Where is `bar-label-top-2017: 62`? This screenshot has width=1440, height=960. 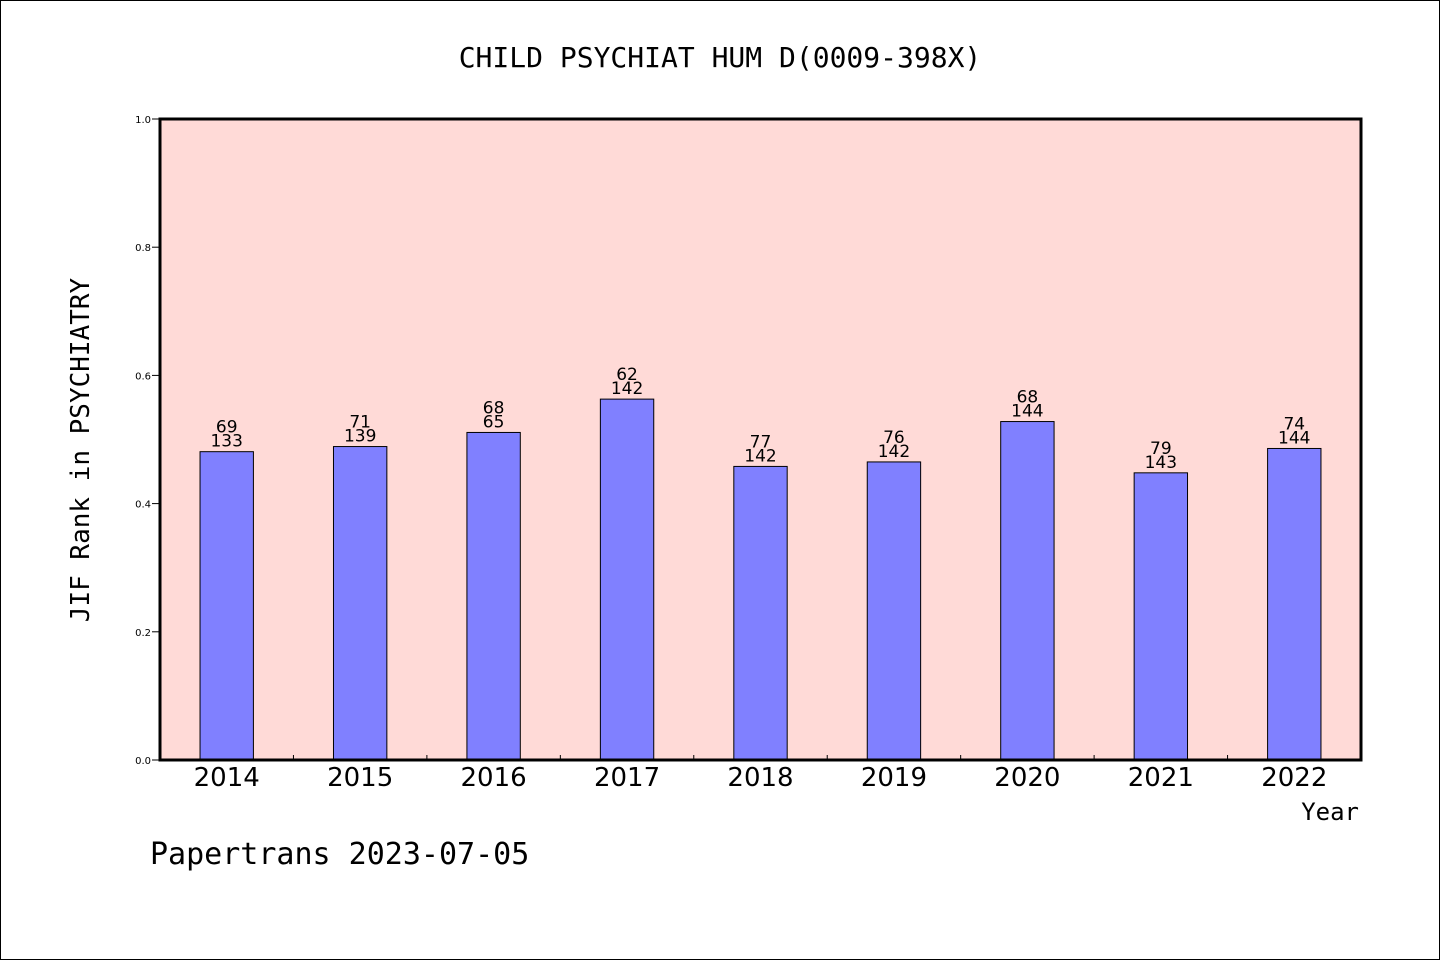 bar-label-top-2017: 62 is located at coordinates (627, 375).